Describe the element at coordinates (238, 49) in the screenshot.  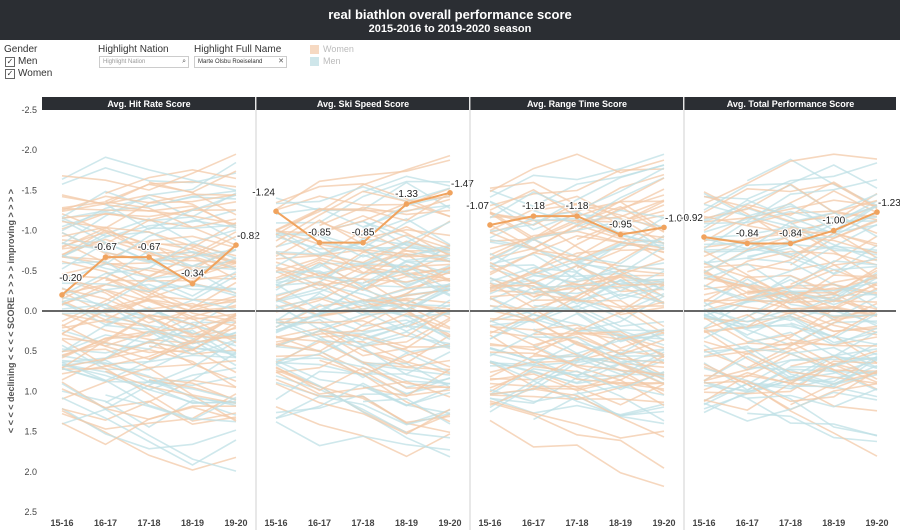
I see `name-filter-label: Highlight Full Name` at that location.